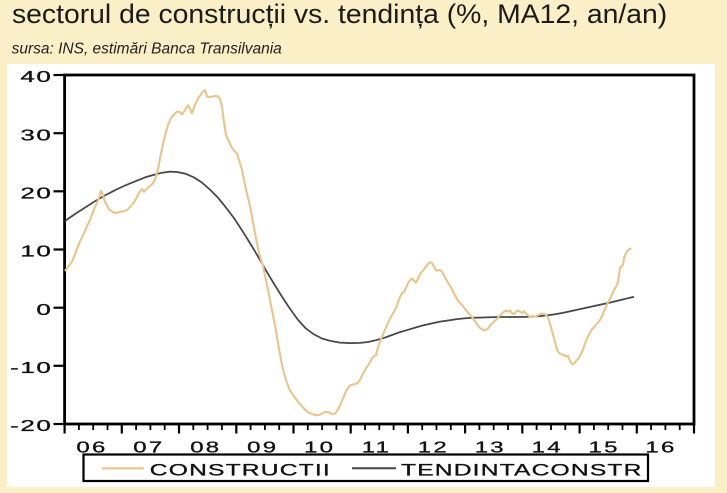 The width and height of the screenshot is (727, 493). I want to click on svg-text: 0, so click(44, 310).